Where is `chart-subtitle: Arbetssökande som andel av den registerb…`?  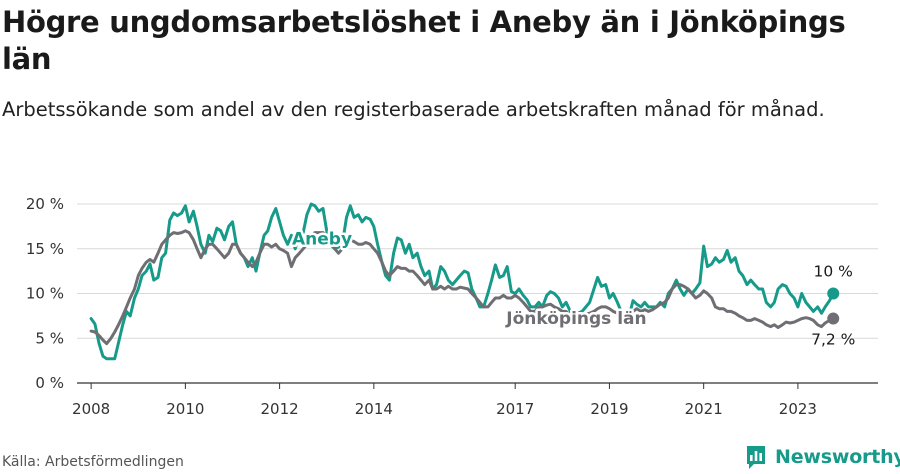
chart-subtitle: Arbetssökande som andel av den registerb… is located at coordinates (413, 109).